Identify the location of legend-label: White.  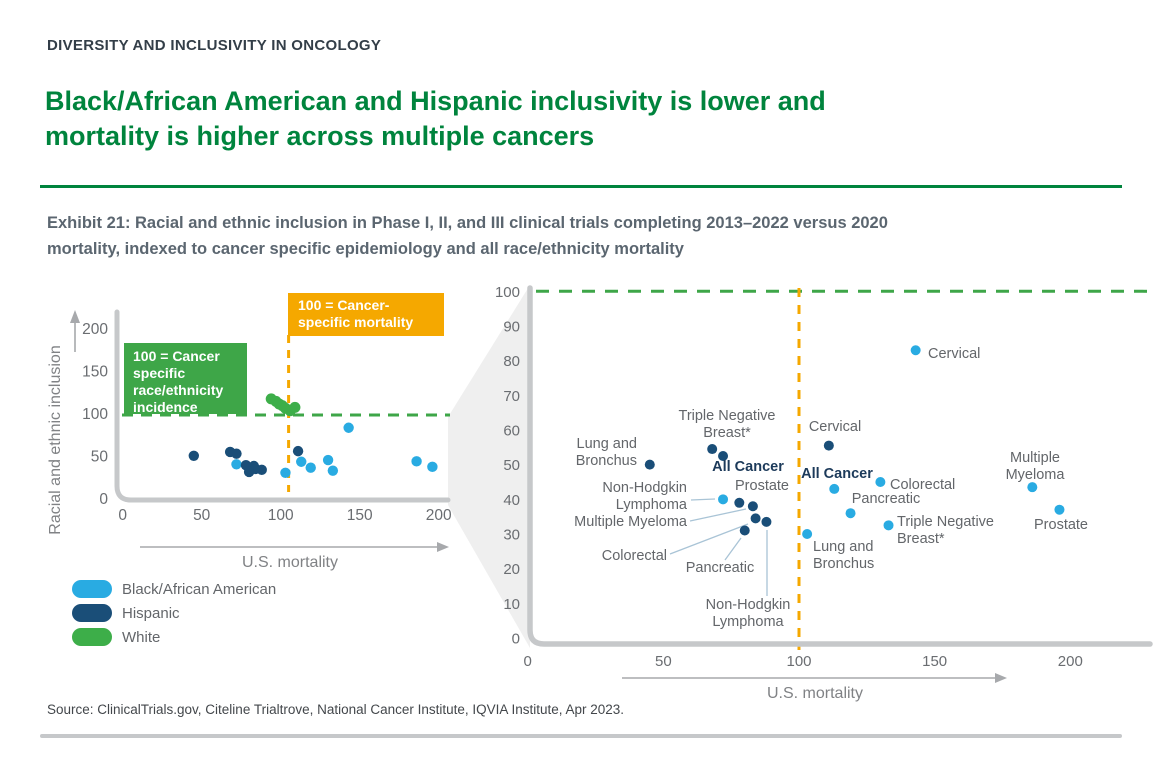
(141, 637).